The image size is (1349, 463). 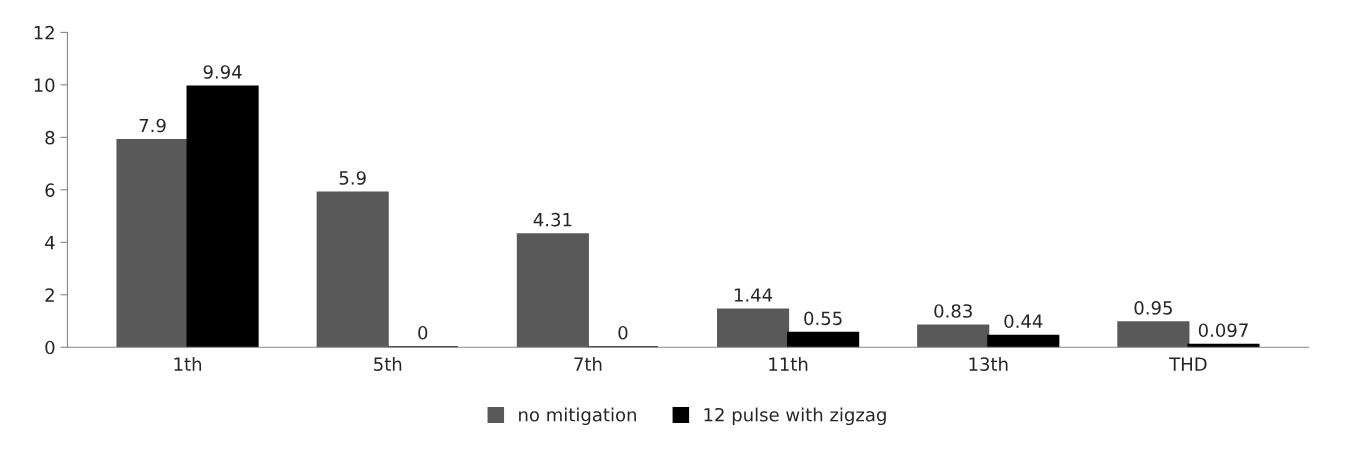 I want to click on legend-label: 12 pulse with zigzag, so click(x=795, y=416).